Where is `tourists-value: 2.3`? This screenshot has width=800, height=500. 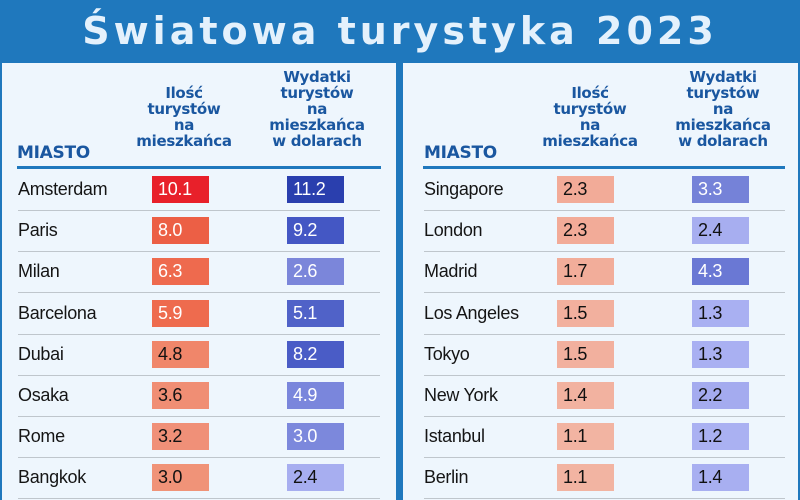 tourists-value: 2.3 is located at coordinates (585, 189).